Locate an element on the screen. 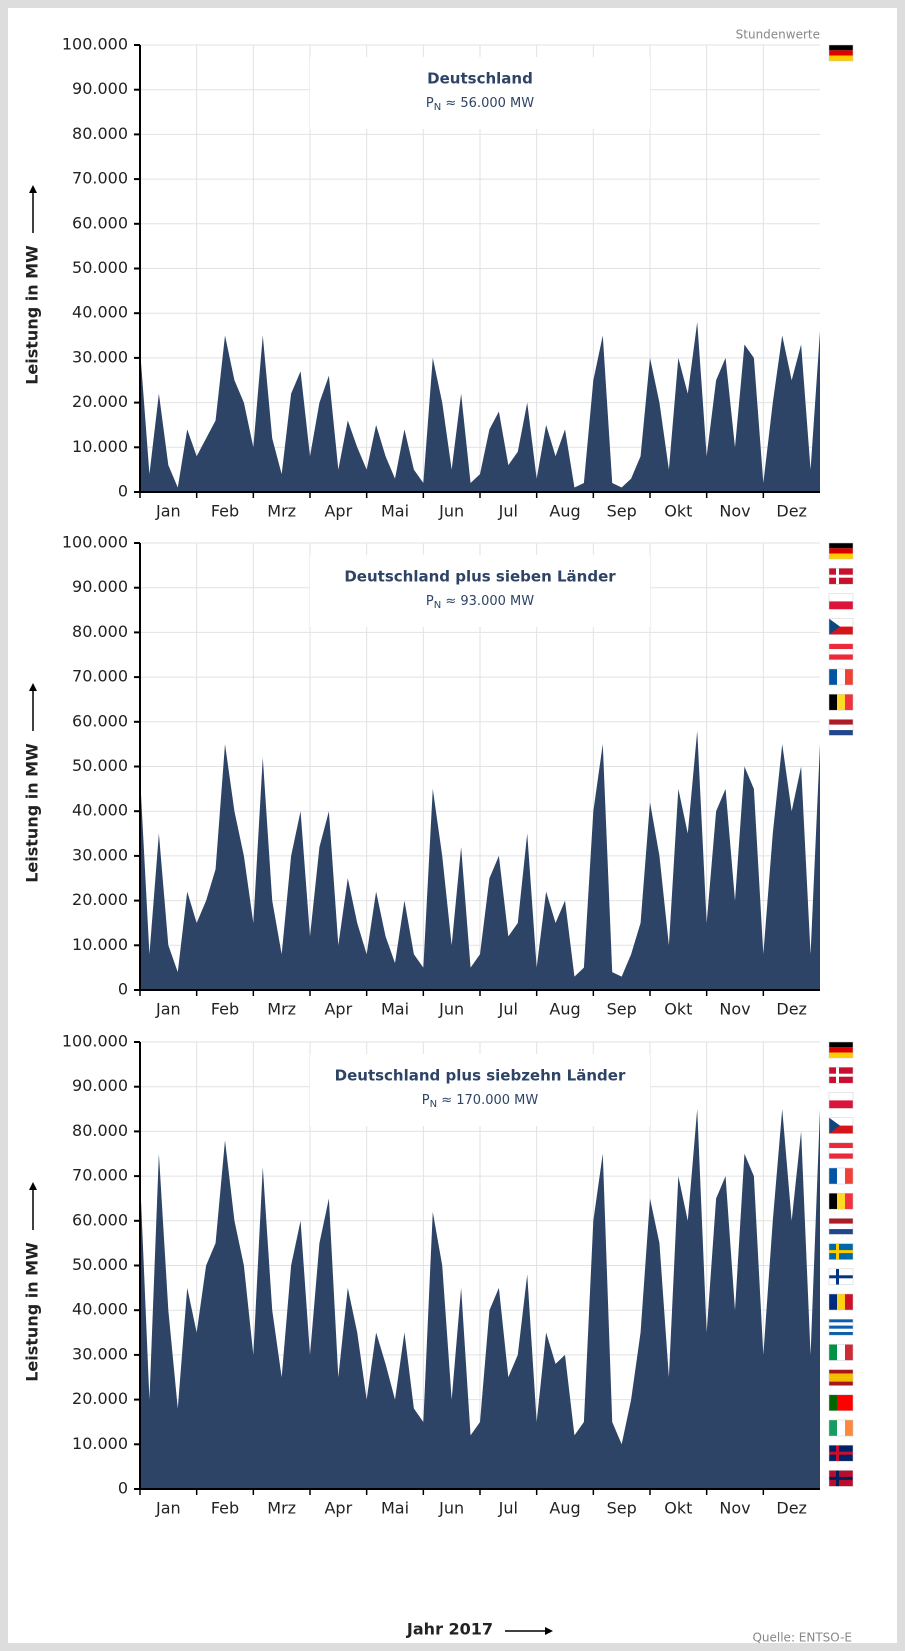 The image size is (905, 1651). y-tick-label: 30.000 is located at coordinates (100, 854).